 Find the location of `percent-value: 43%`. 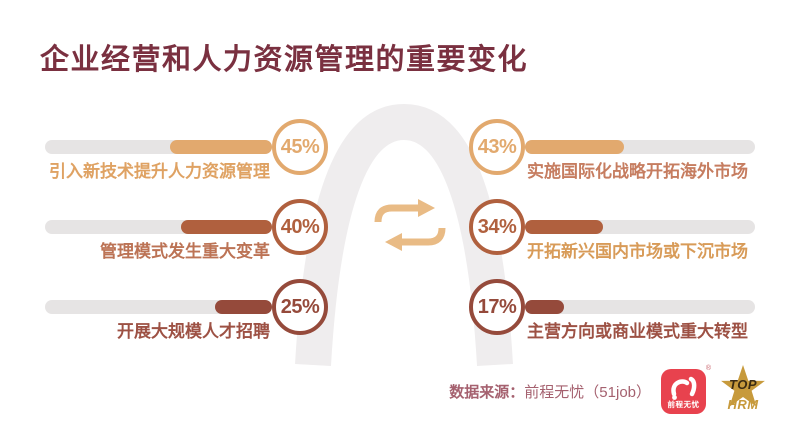

percent-value: 43% is located at coordinates (497, 146).